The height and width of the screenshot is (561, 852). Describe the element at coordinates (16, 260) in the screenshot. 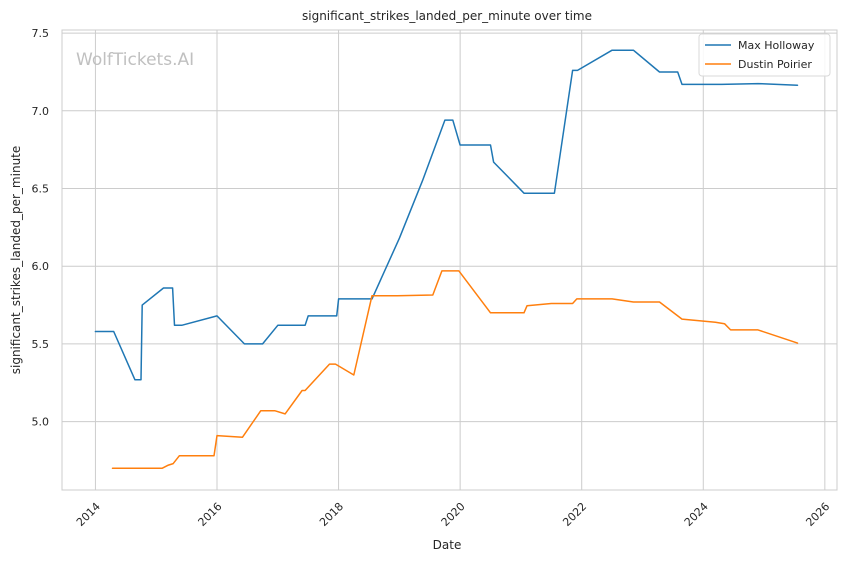

I see `y-axis-label: significant_strikes_landed_per_minute` at that location.